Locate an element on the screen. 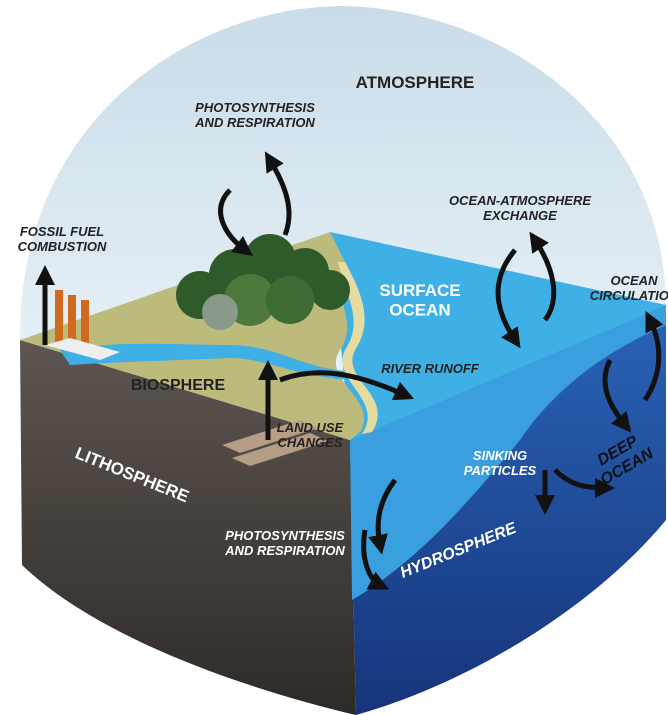 Image resolution: width=668 pixels, height=715 pixels. label: OCEAN-ATMOSPHERE EXCHANGE is located at coordinates (520, 208).